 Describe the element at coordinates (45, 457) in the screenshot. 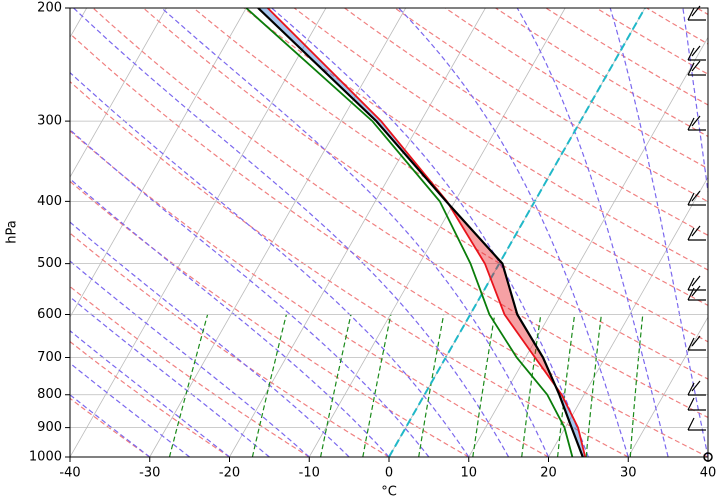

I see `y-tick-label: 1000` at that location.